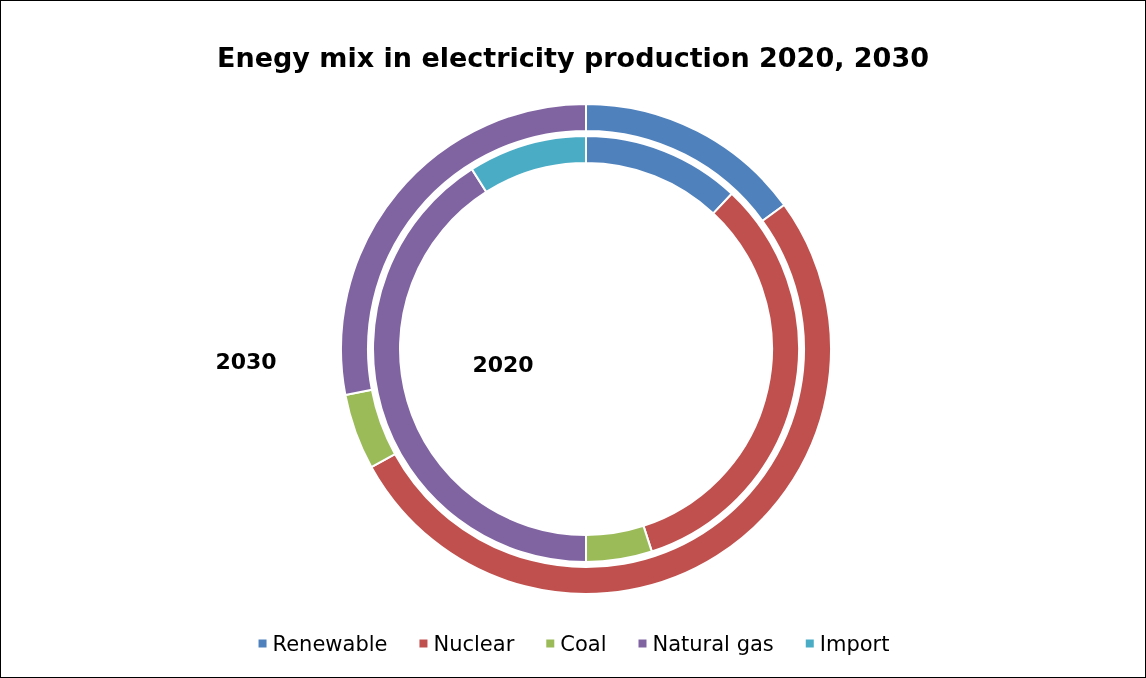  Describe the element at coordinates (474, 643) in the screenshot. I see `legend-label: Nuclear` at that location.